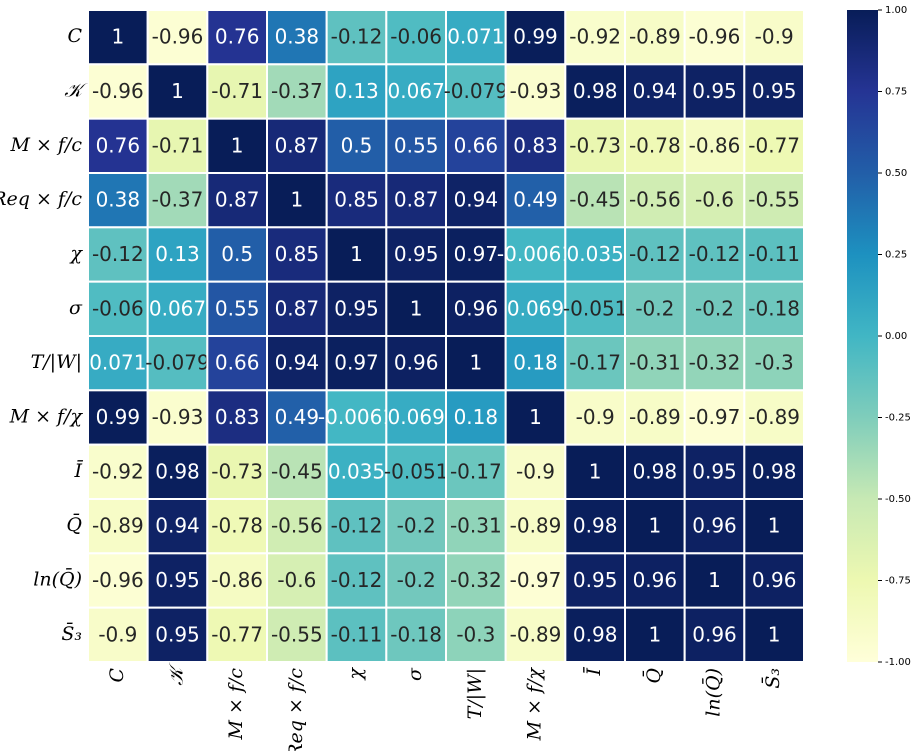 The width and height of the screenshot is (924, 751). What do you see at coordinates (118, 526) in the screenshot?
I see `cell-label: -0.89` at bounding box center [118, 526].